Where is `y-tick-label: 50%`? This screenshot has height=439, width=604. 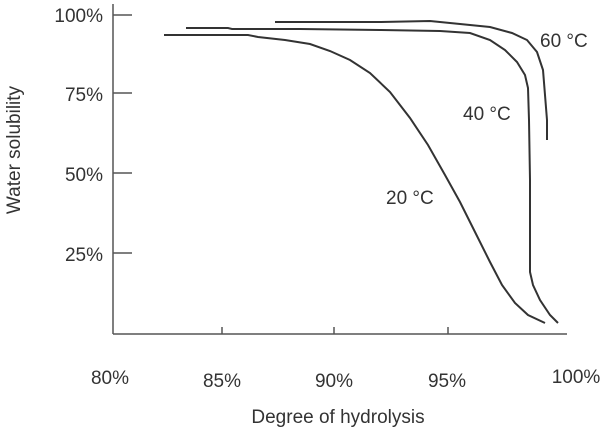 y-tick-label: 50% is located at coordinates (84, 175).